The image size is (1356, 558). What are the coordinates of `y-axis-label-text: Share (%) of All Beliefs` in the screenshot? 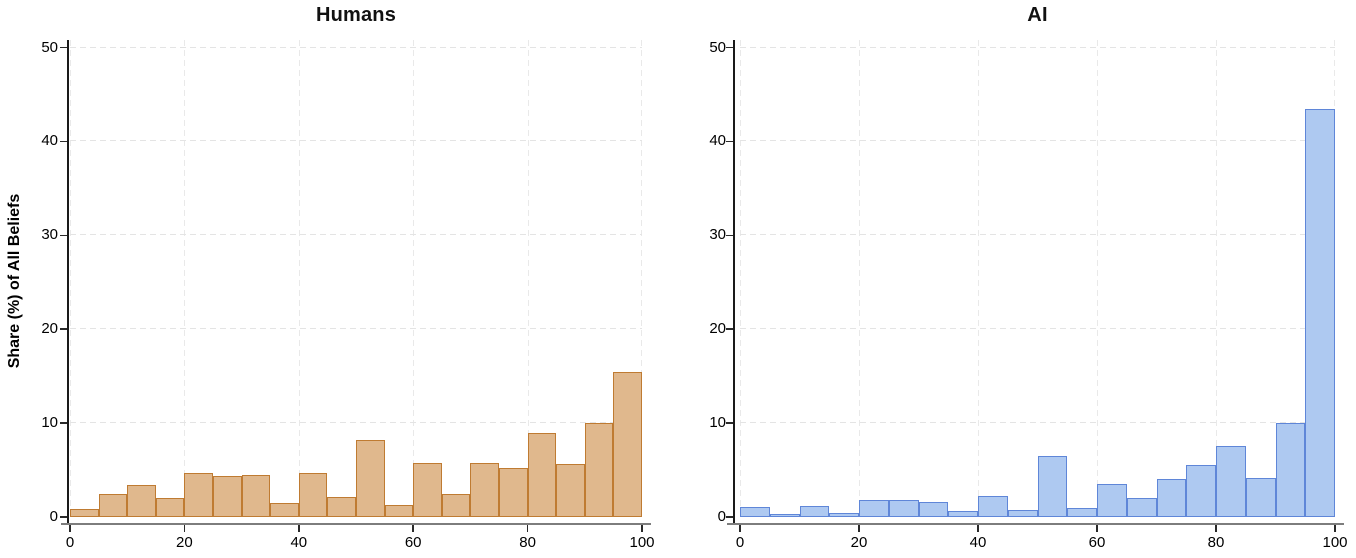 It's located at (14, 281).